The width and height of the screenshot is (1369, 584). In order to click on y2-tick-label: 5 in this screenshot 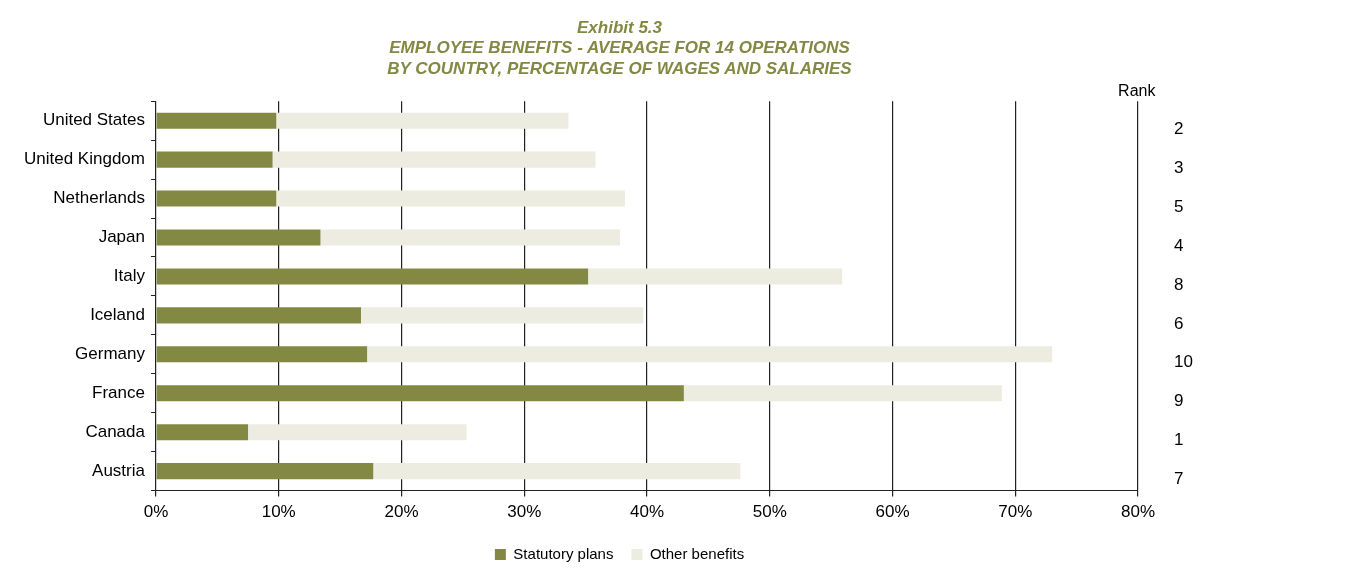, I will do `click(1179, 206)`.